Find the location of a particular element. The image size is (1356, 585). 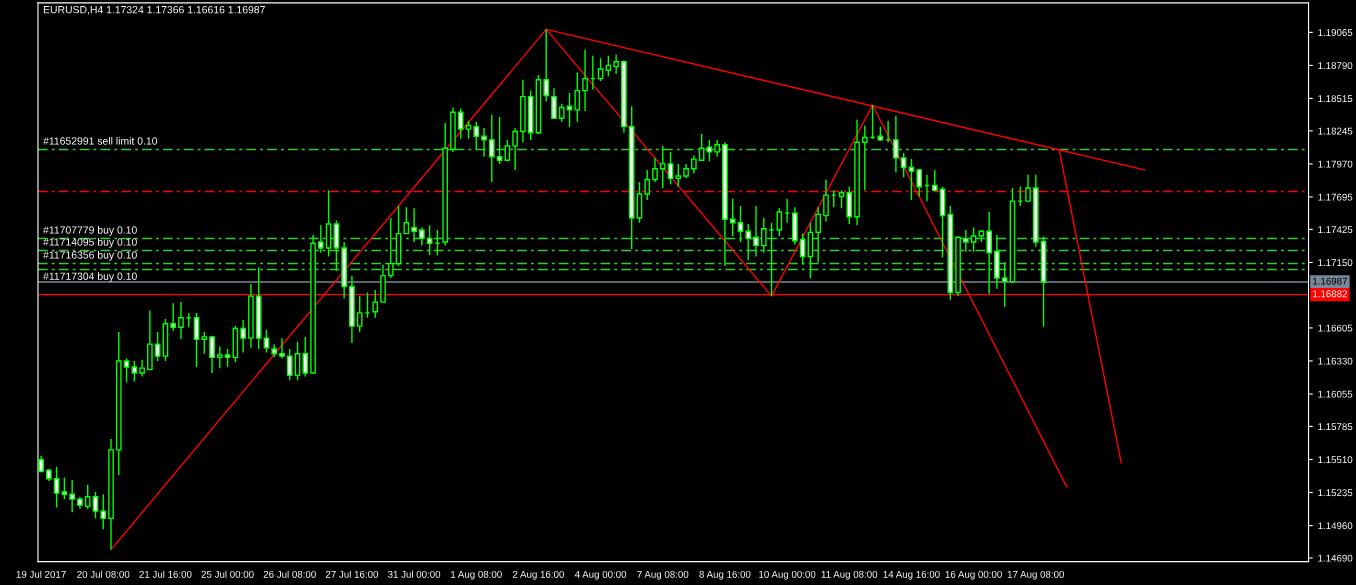

x-tick-label: 16 Aug 00:00 is located at coordinates (973, 575).